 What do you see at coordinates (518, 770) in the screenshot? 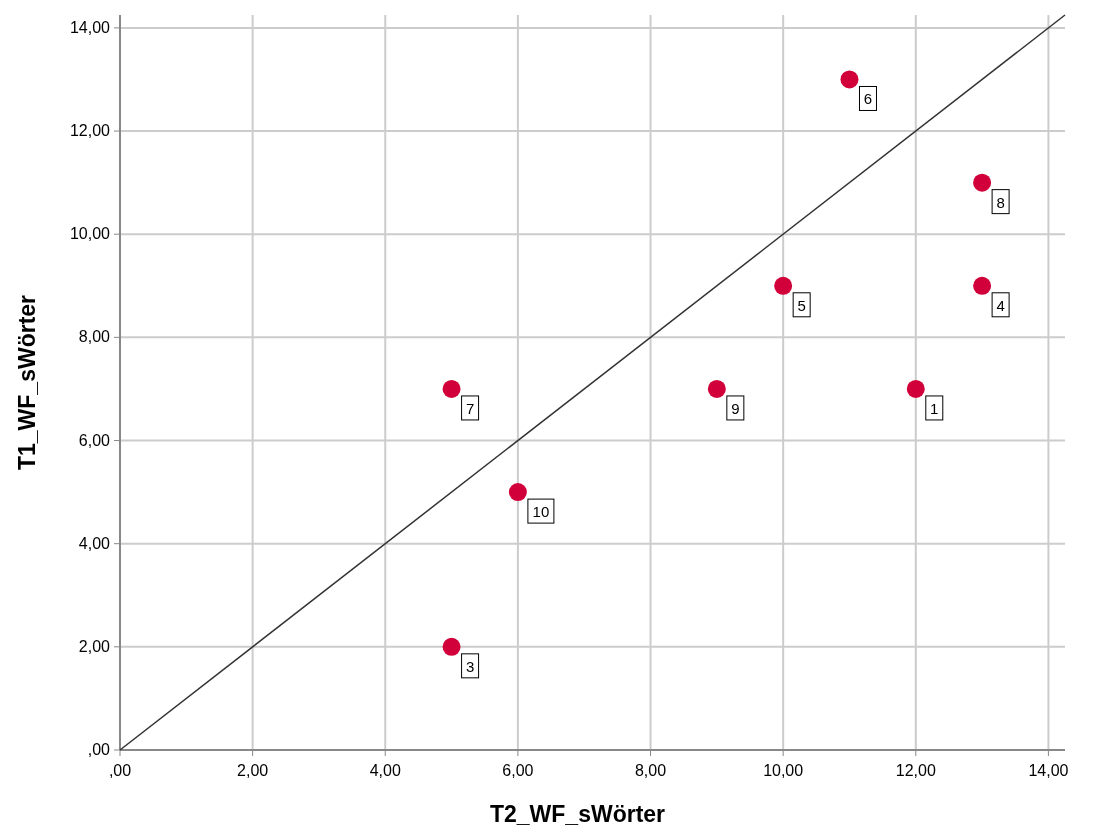
I see `x-tick-label: 6,00` at bounding box center [518, 770].